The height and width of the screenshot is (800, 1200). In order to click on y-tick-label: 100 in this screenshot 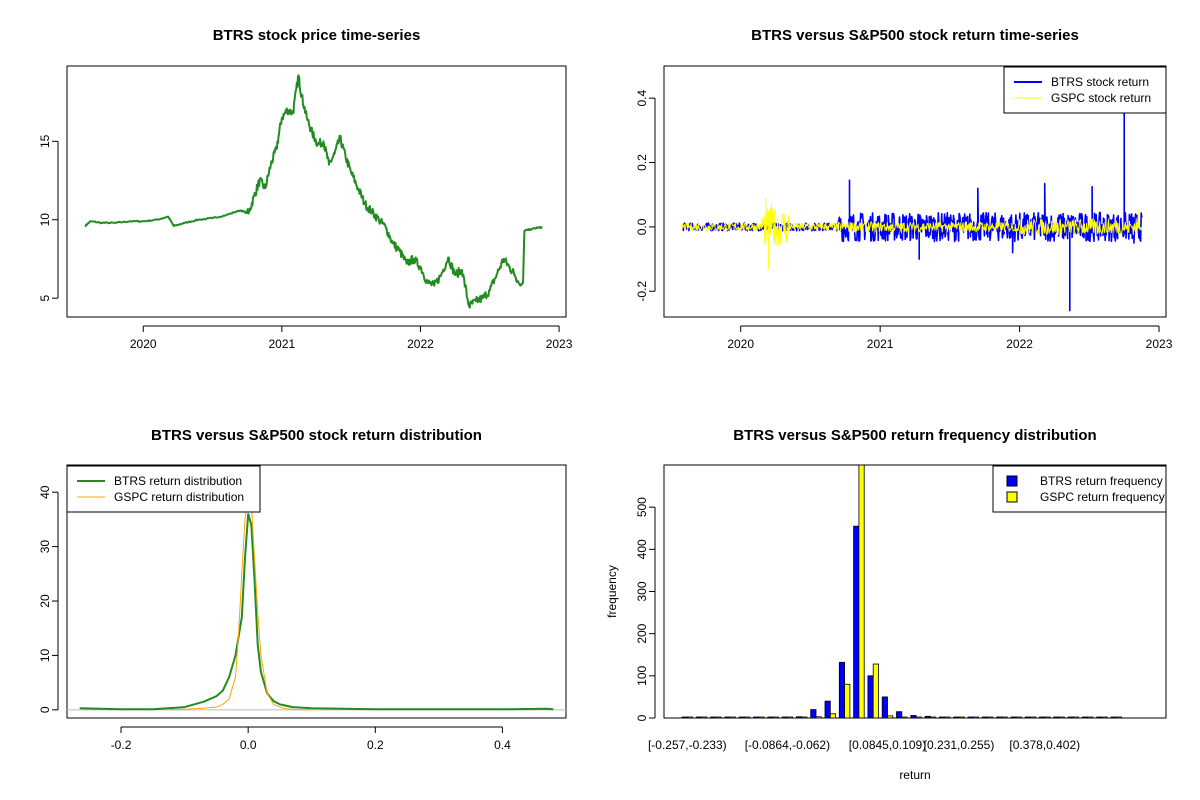, I will do `click(642, 676)`.